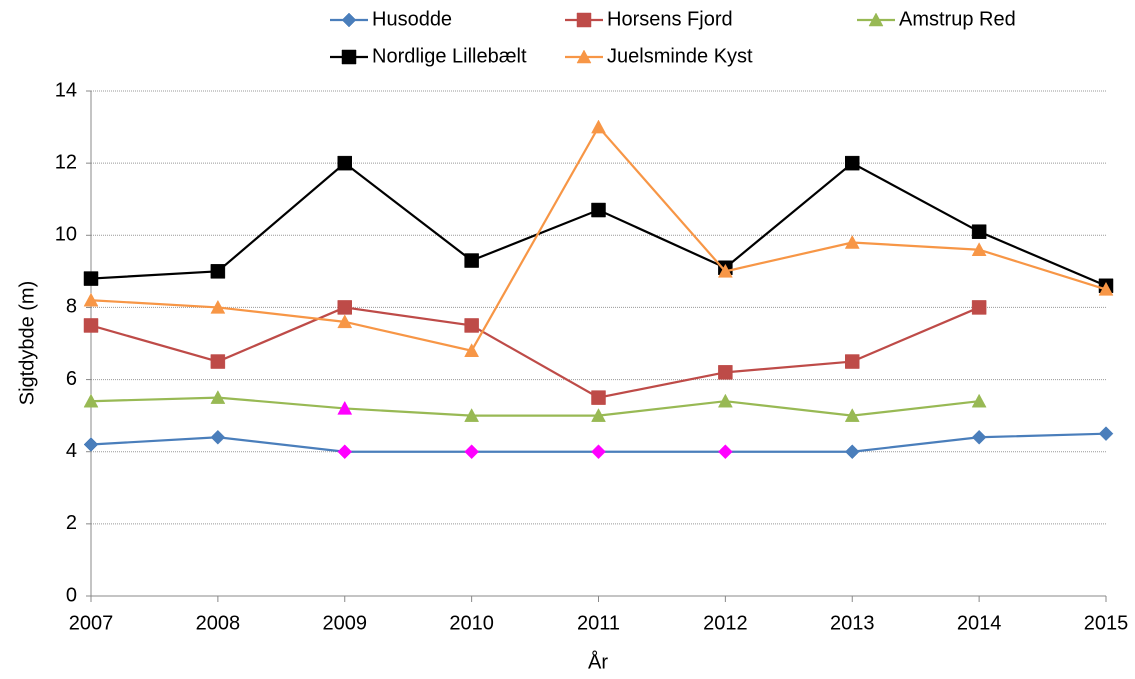 The width and height of the screenshot is (1135, 679). I want to click on y-tick-label: 8, so click(71, 307).